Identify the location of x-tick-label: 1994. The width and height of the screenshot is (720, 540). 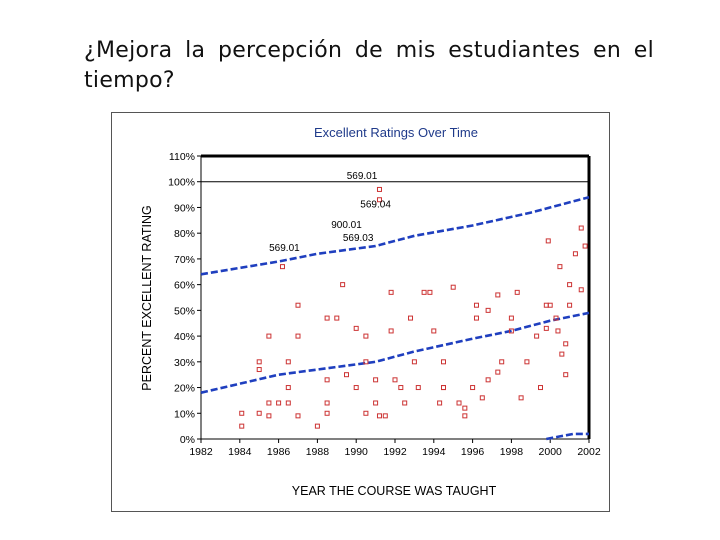
(434, 452).